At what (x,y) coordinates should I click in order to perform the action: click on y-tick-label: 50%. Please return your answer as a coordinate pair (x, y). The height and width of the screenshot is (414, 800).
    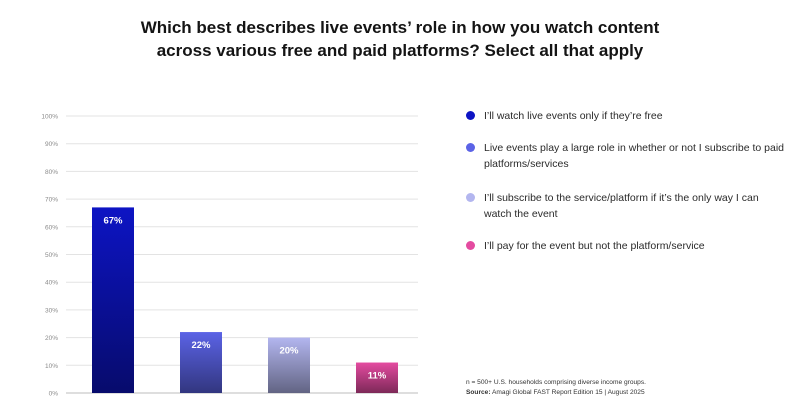
    Looking at the image, I should click on (51, 255).